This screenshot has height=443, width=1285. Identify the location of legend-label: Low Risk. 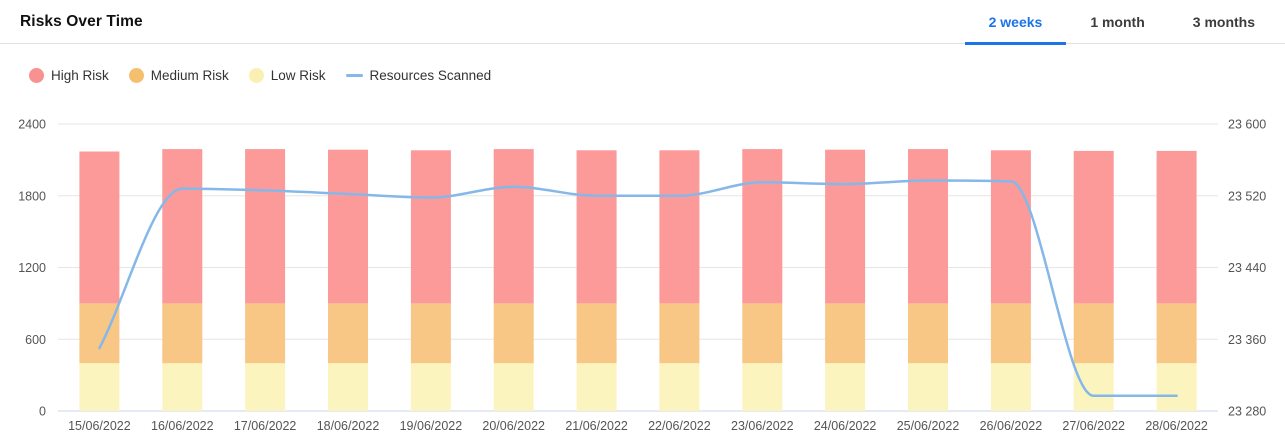
(298, 75).